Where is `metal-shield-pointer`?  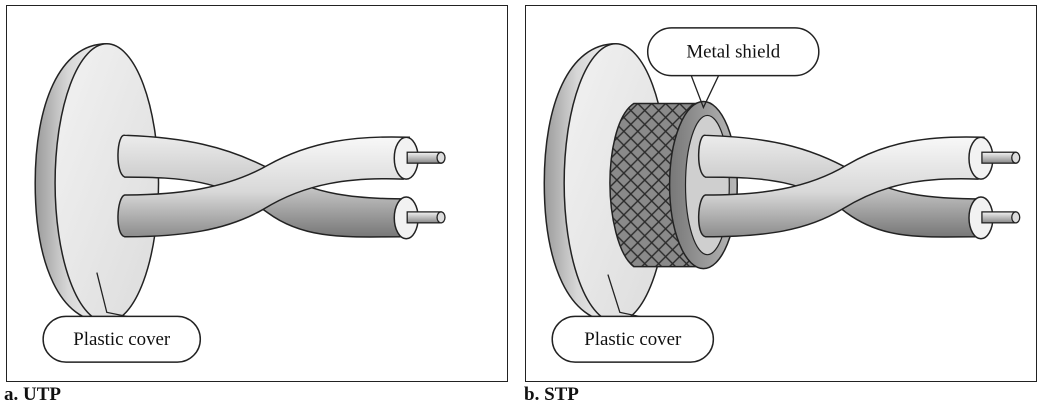 metal-shield-pointer is located at coordinates (706, 87).